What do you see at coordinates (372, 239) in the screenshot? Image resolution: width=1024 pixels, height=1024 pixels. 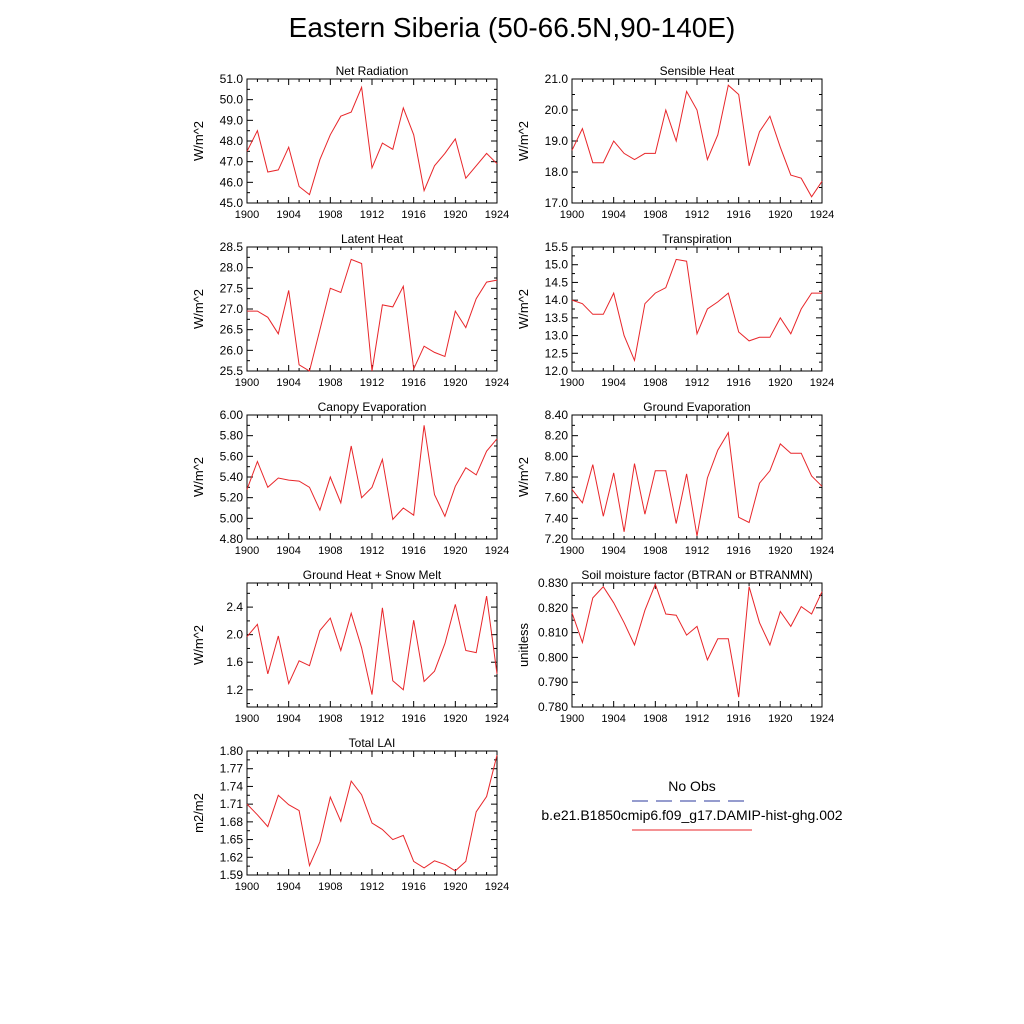 I see `panel-title: Latent Heat` at bounding box center [372, 239].